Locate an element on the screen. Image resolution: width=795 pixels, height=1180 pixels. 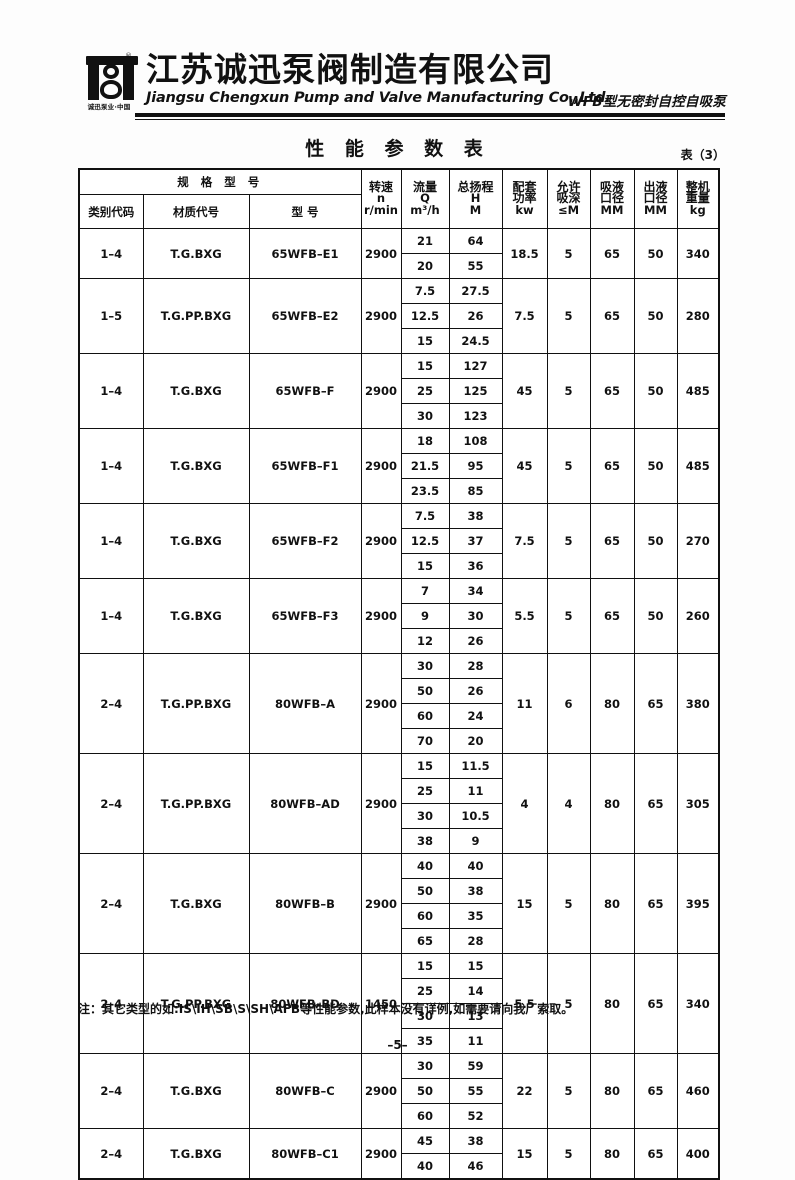
header-category-code: 类别代码 is located at coordinates (111, 211).